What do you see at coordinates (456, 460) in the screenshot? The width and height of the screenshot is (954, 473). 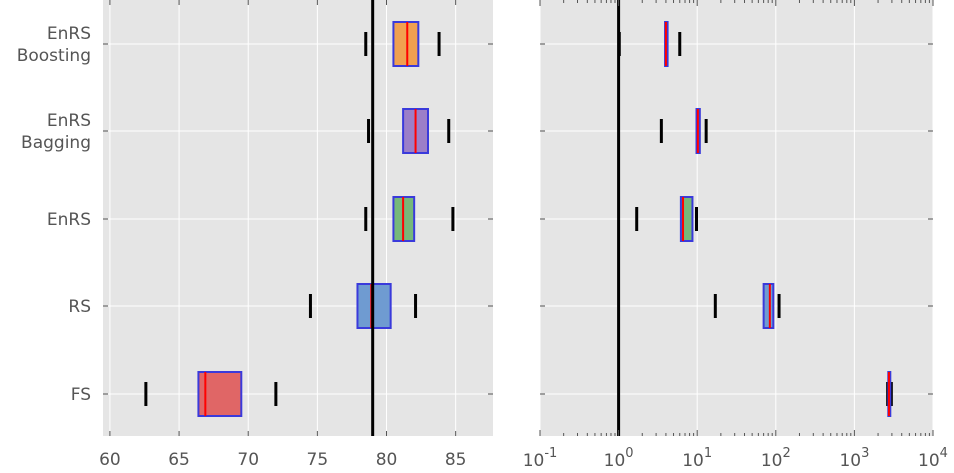 I see `left-xtick-label-85: 85` at bounding box center [456, 460].